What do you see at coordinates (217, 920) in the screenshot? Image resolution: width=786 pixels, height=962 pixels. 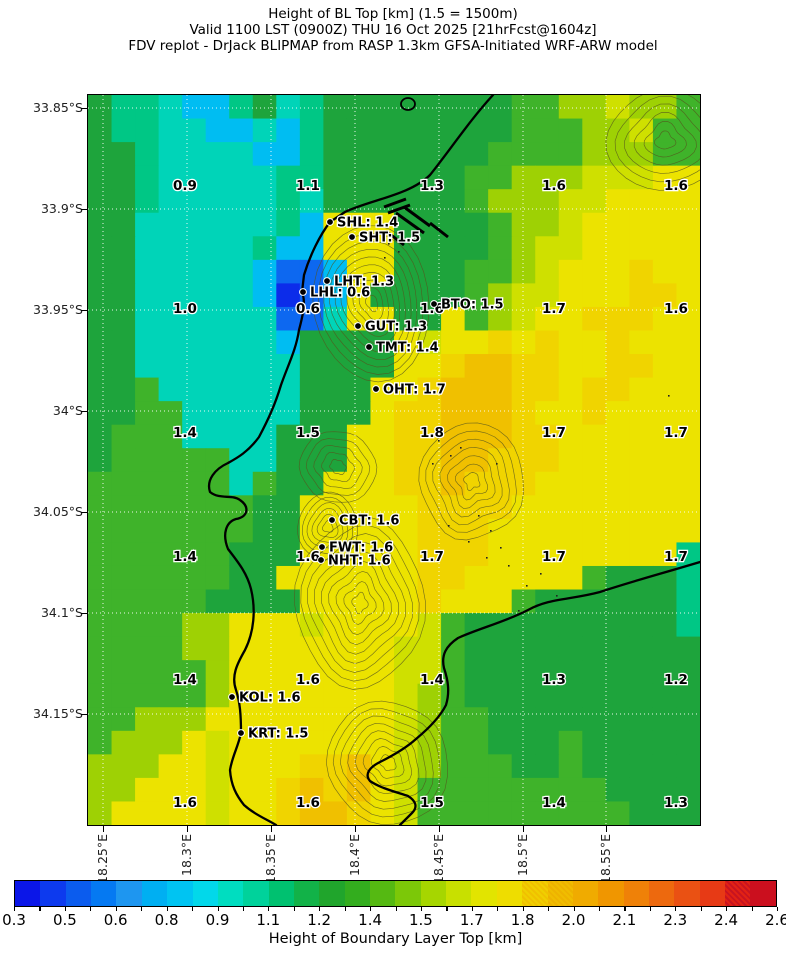 I see `colorbar-tick-label: 0.9` at bounding box center [217, 920].